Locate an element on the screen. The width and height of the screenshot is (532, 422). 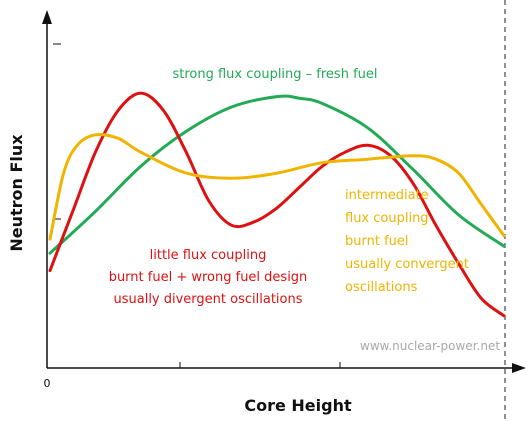
annotation-strong-coupling: strong flux coupling – fresh fuel is located at coordinates (274, 74).